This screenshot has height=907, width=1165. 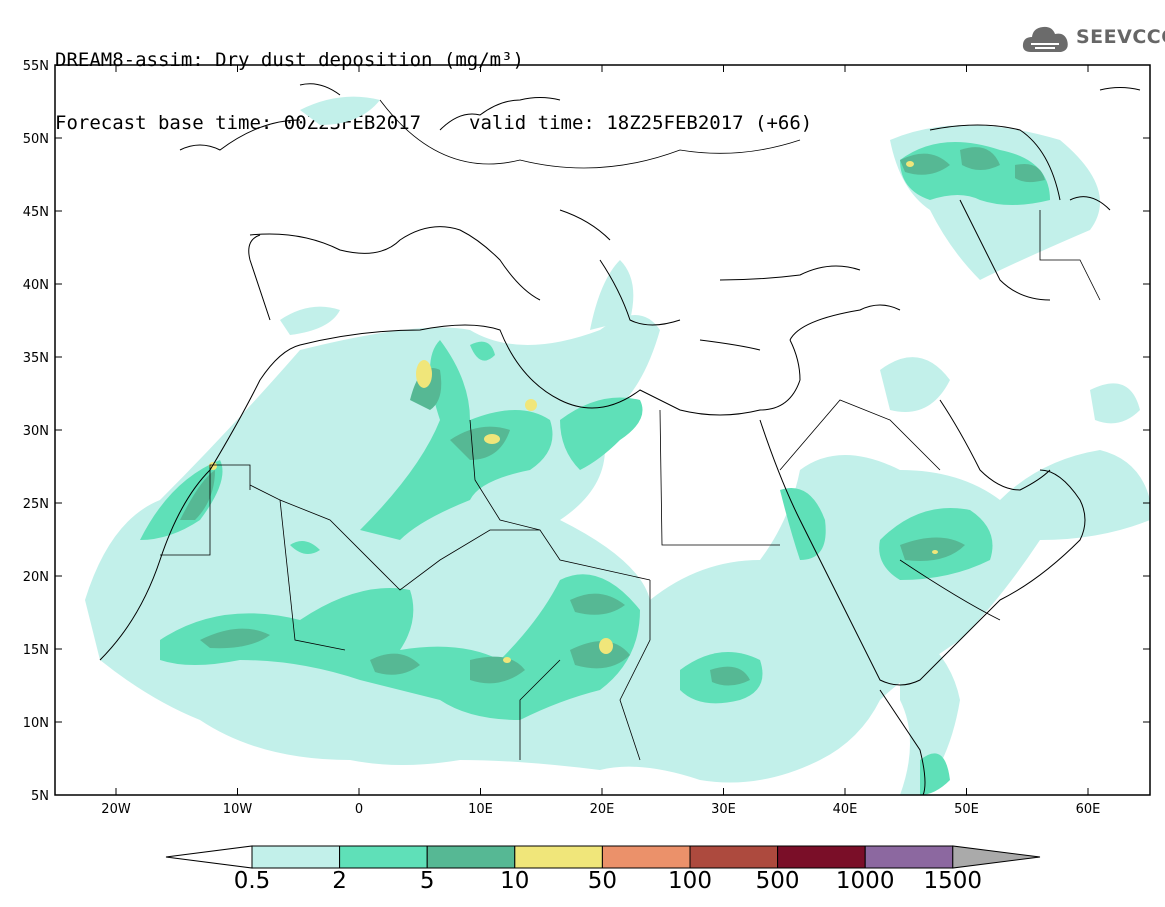 What do you see at coordinates (116, 809) in the screenshot?
I see `lon-tick-label: 20W` at bounding box center [116, 809].